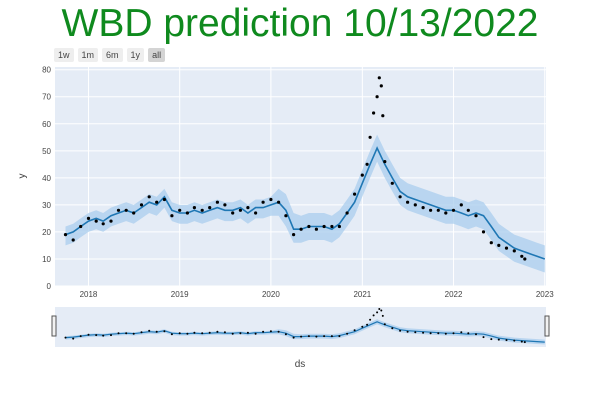 This screenshot has width=600, height=400. I want to click on y-tick-label: 70, so click(46, 97).